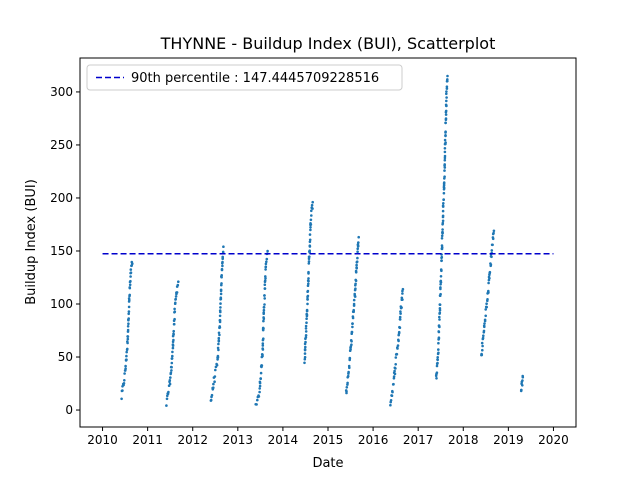 Image resolution: width=640 pixels, height=484 pixels. Describe the element at coordinates (102, 440) in the screenshot. I see `x-tick-label: 2010` at that location.